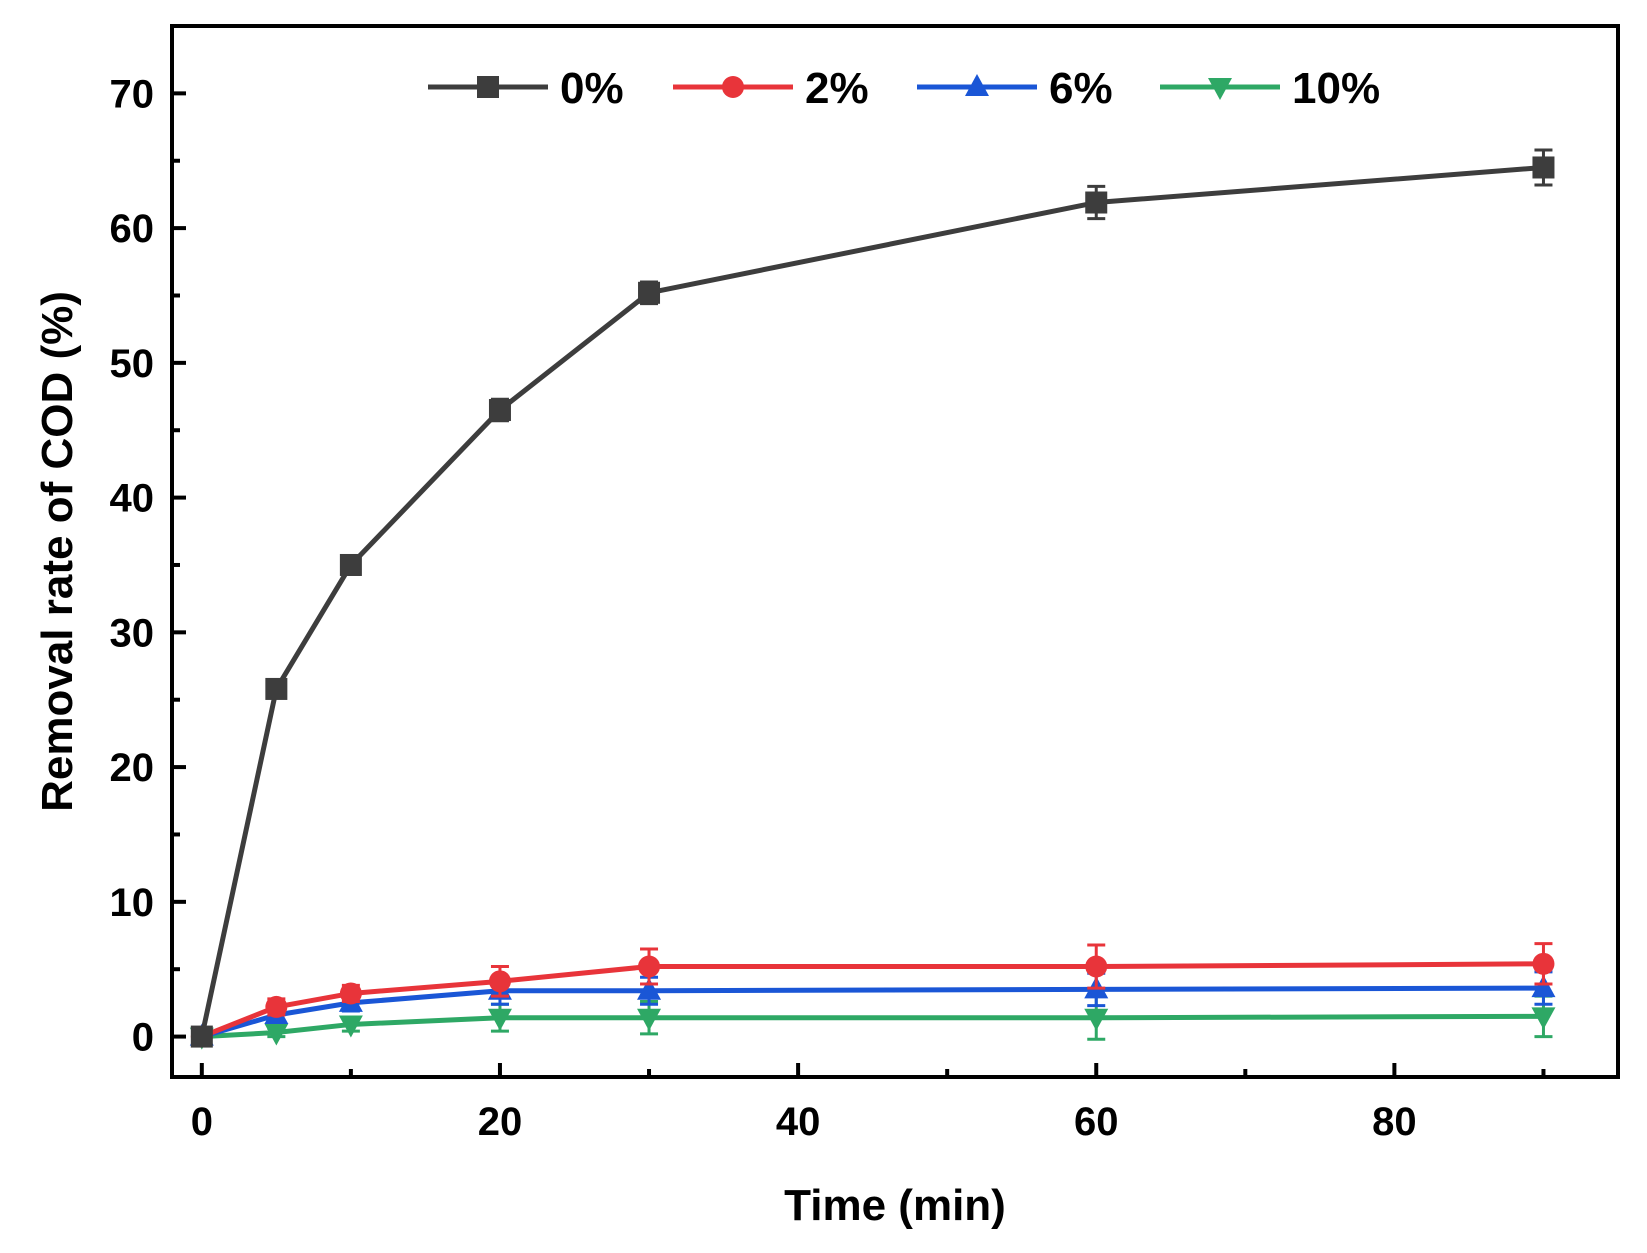 This screenshot has height=1253, width=1647. What do you see at coordinates (1015, 88) in the screenshot?
I see `legend-item: 6%` at bounding box center [1015, 88].